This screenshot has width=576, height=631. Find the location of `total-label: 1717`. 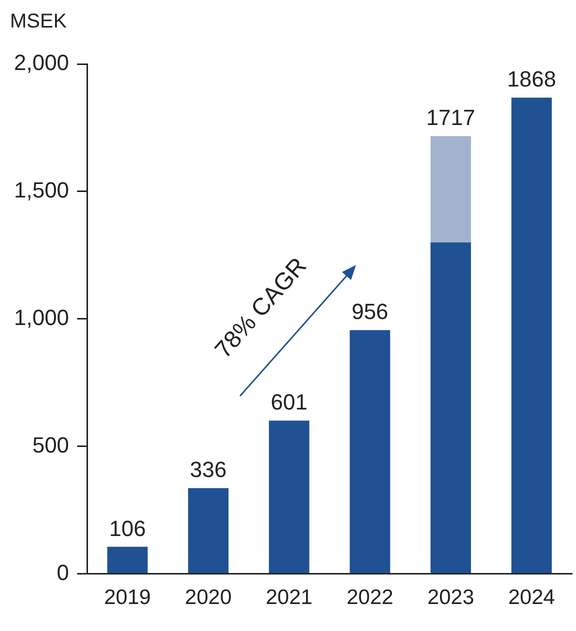

total-label: 1717 is located at coordinates (451, 117).